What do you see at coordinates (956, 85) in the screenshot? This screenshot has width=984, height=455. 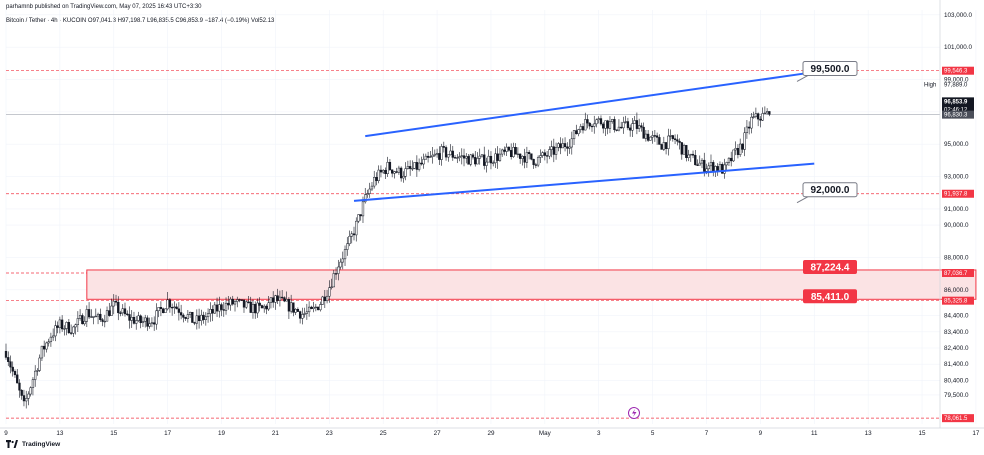 I see `high-value: 97,889.0` at bounding box center [956, 85].